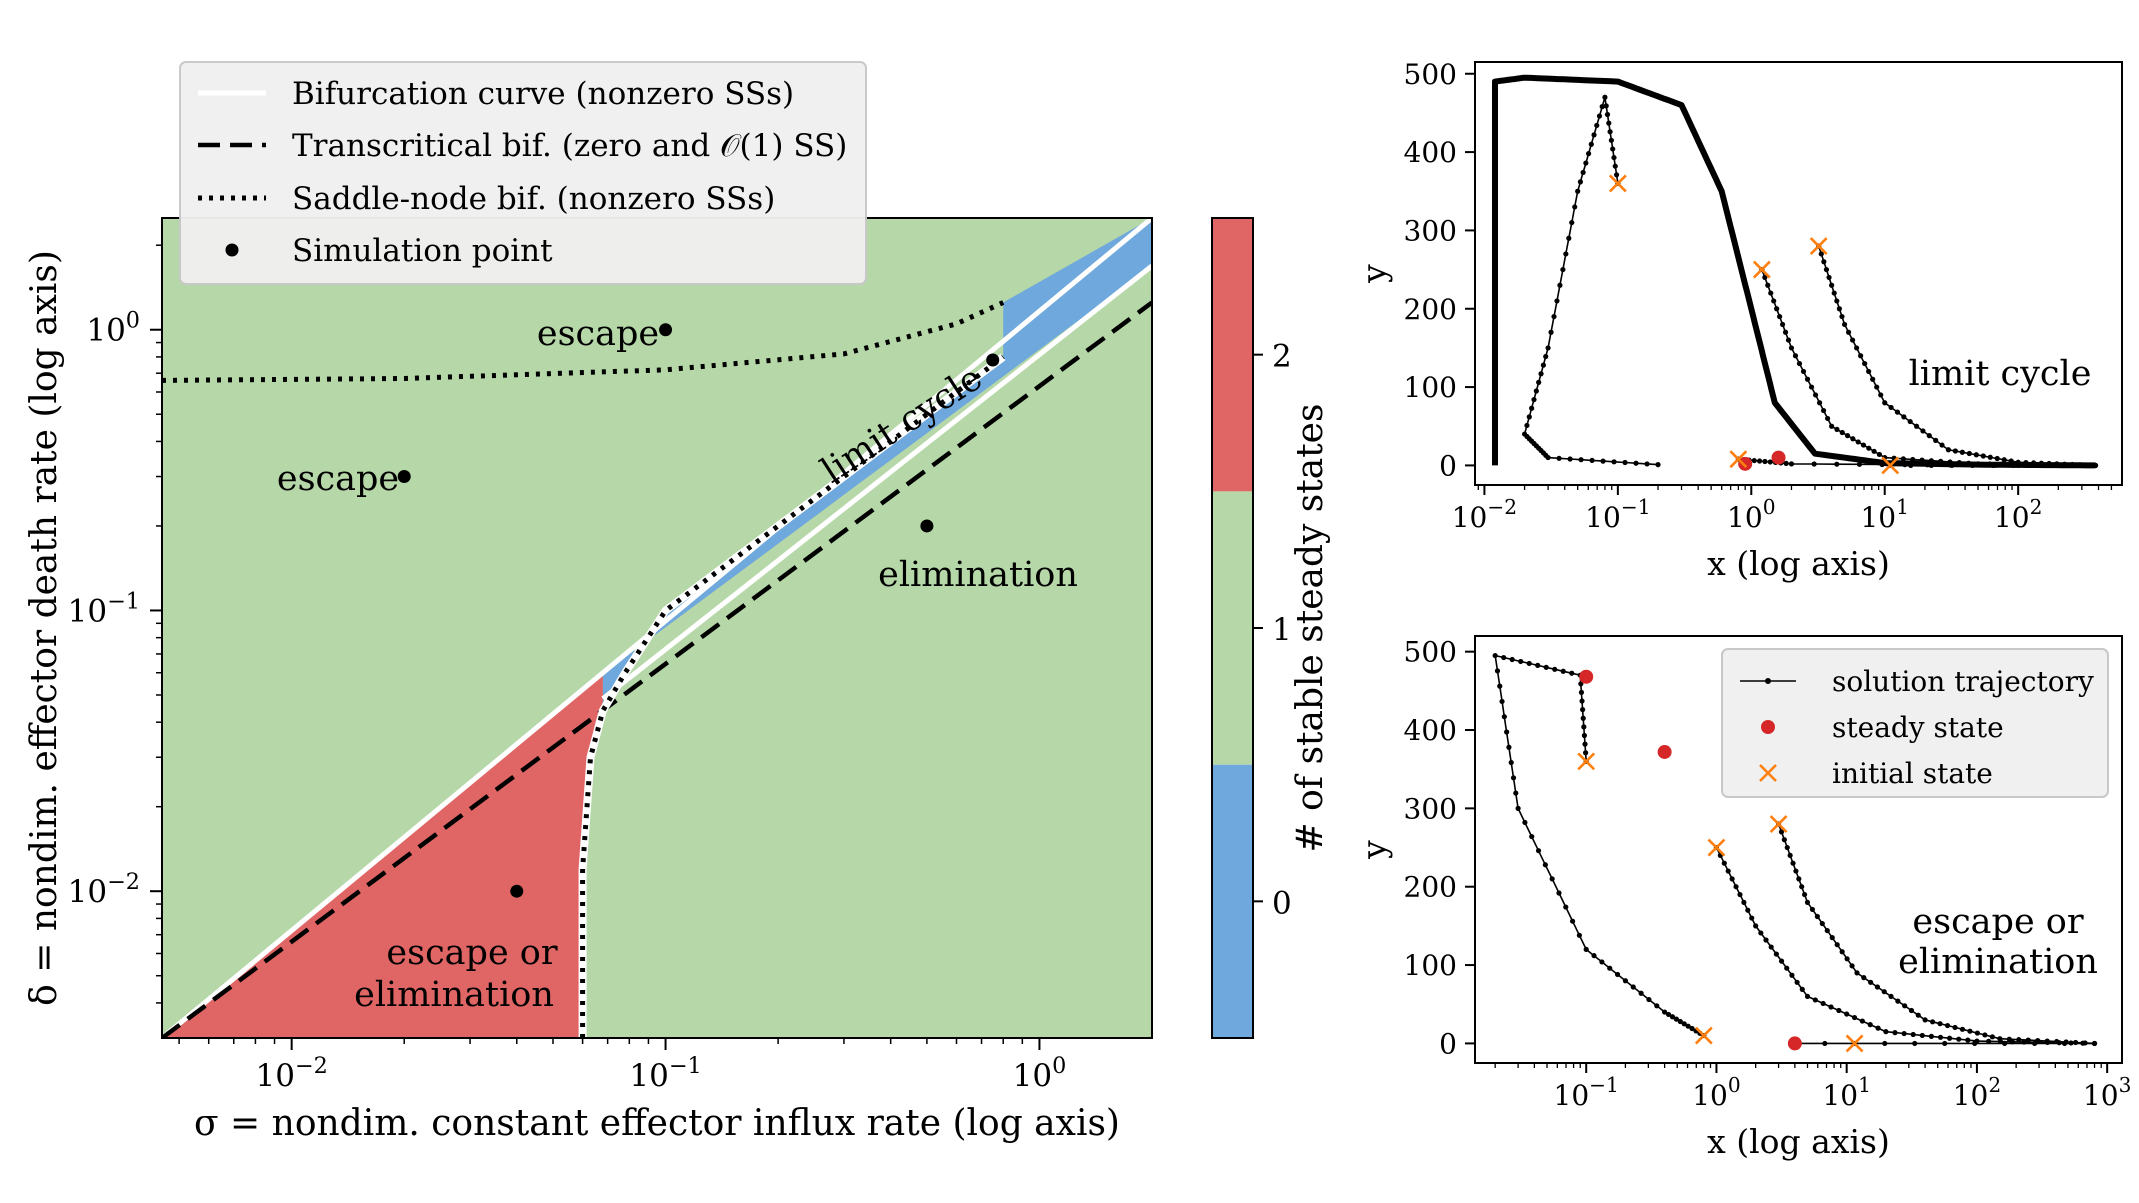 The width and height of the screenshot is (2139, 1203). I want to click on bottom-right-plot-initial-state-3-b, so click(1703, 1035).